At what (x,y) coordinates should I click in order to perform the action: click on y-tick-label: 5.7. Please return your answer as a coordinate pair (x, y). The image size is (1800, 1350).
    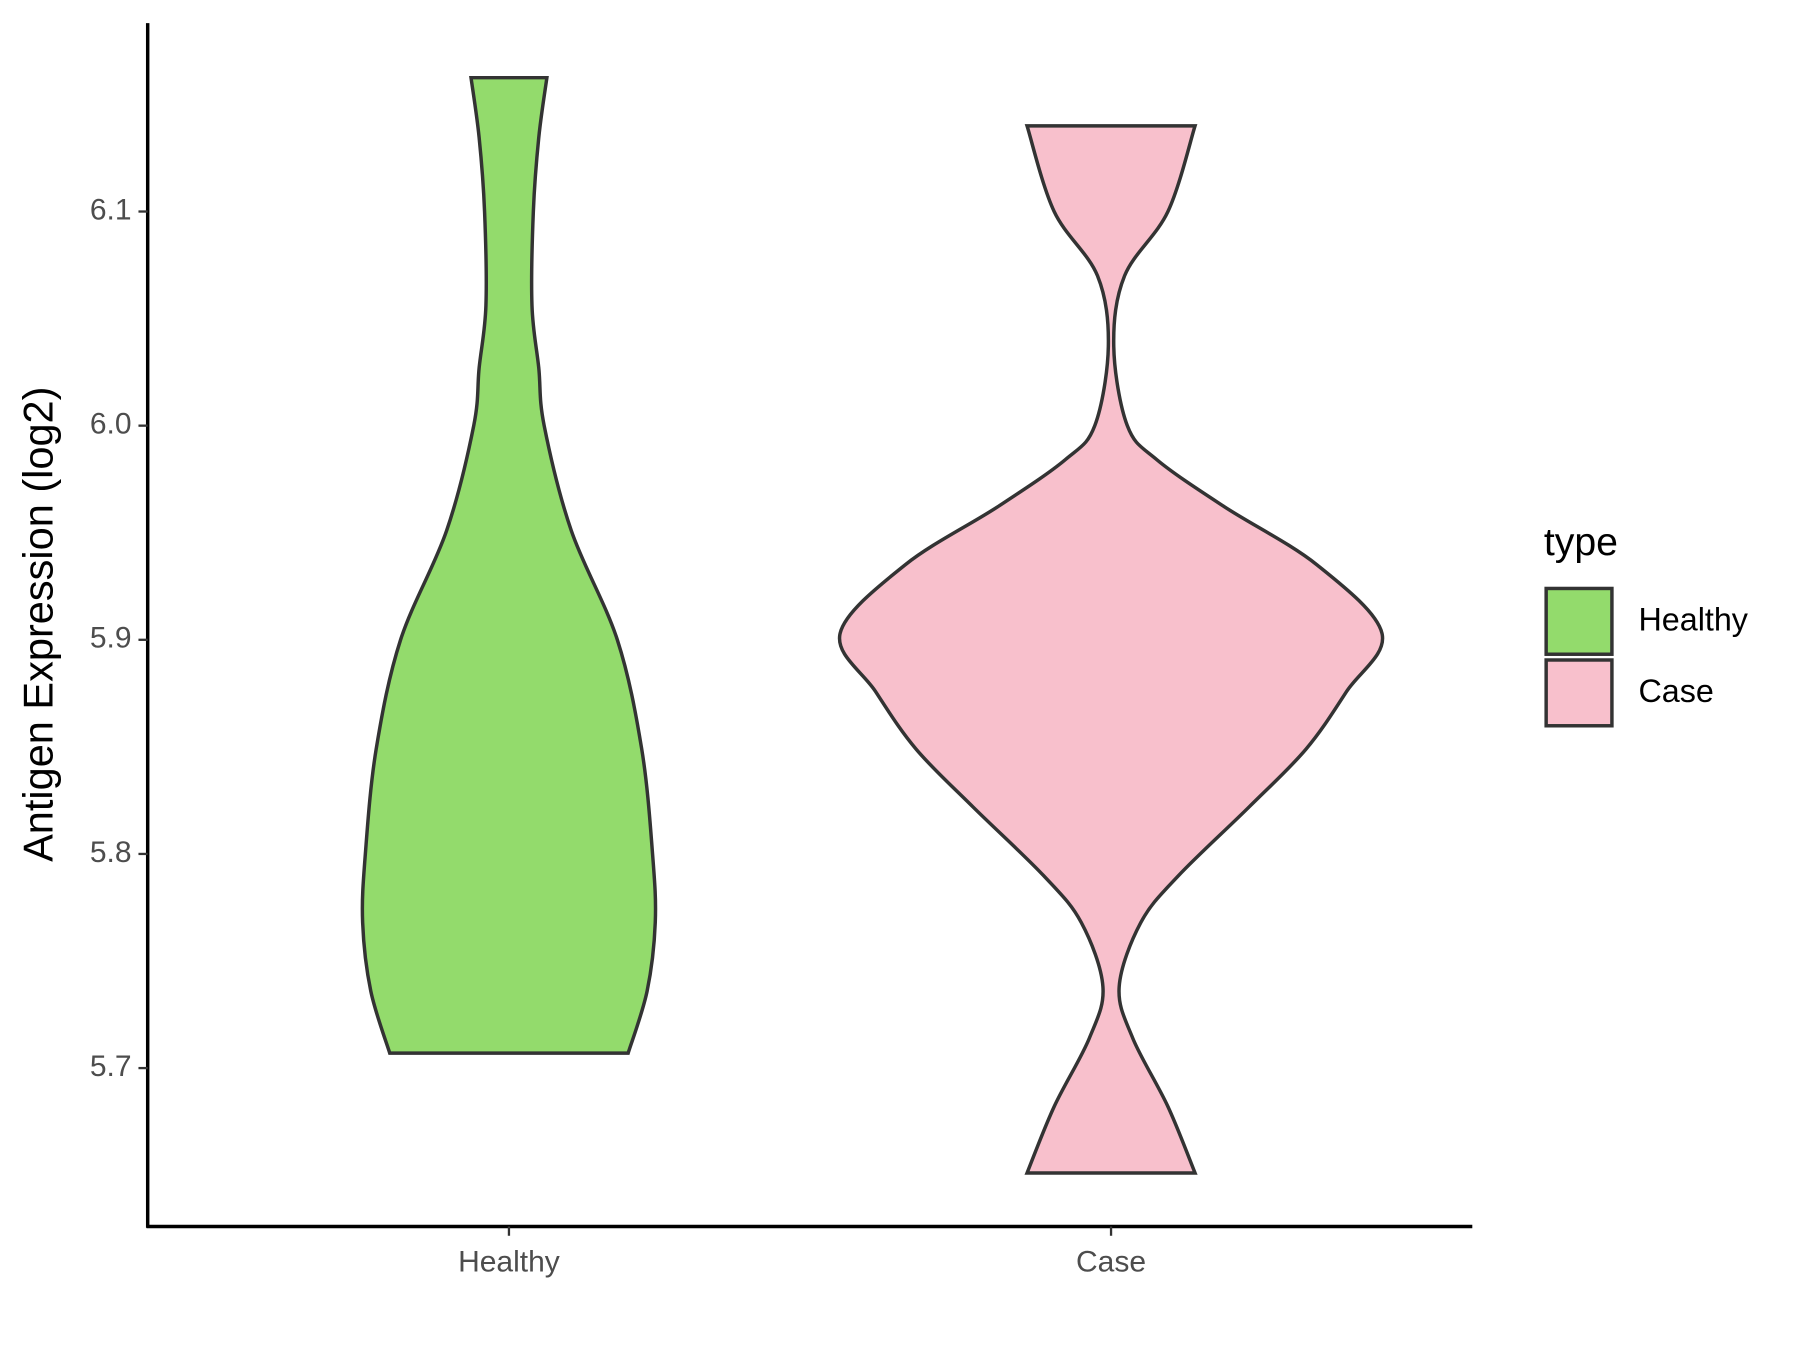
    Looking at the image, I should click on (111, 1066).